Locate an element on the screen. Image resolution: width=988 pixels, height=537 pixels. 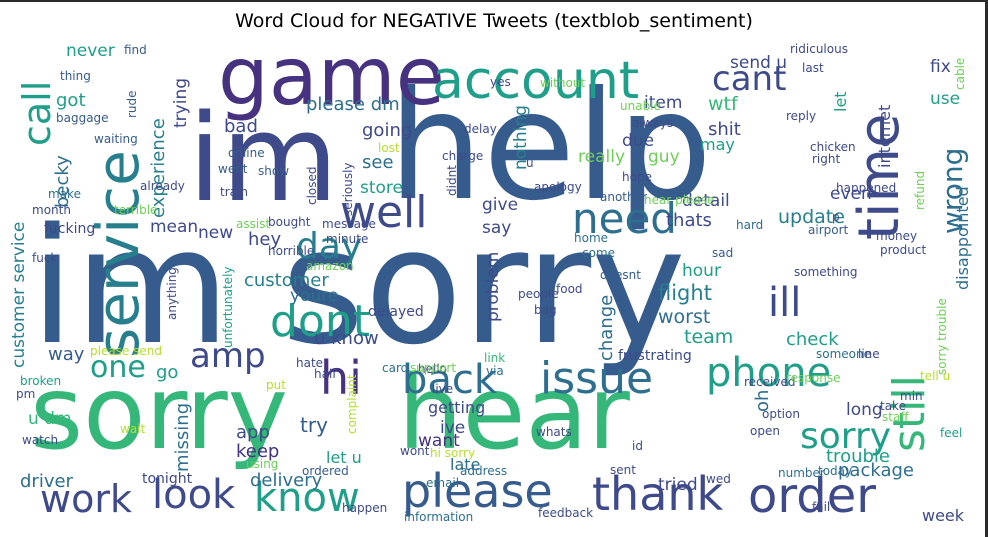
word-charge: charge is located at coordinates (462, 156).